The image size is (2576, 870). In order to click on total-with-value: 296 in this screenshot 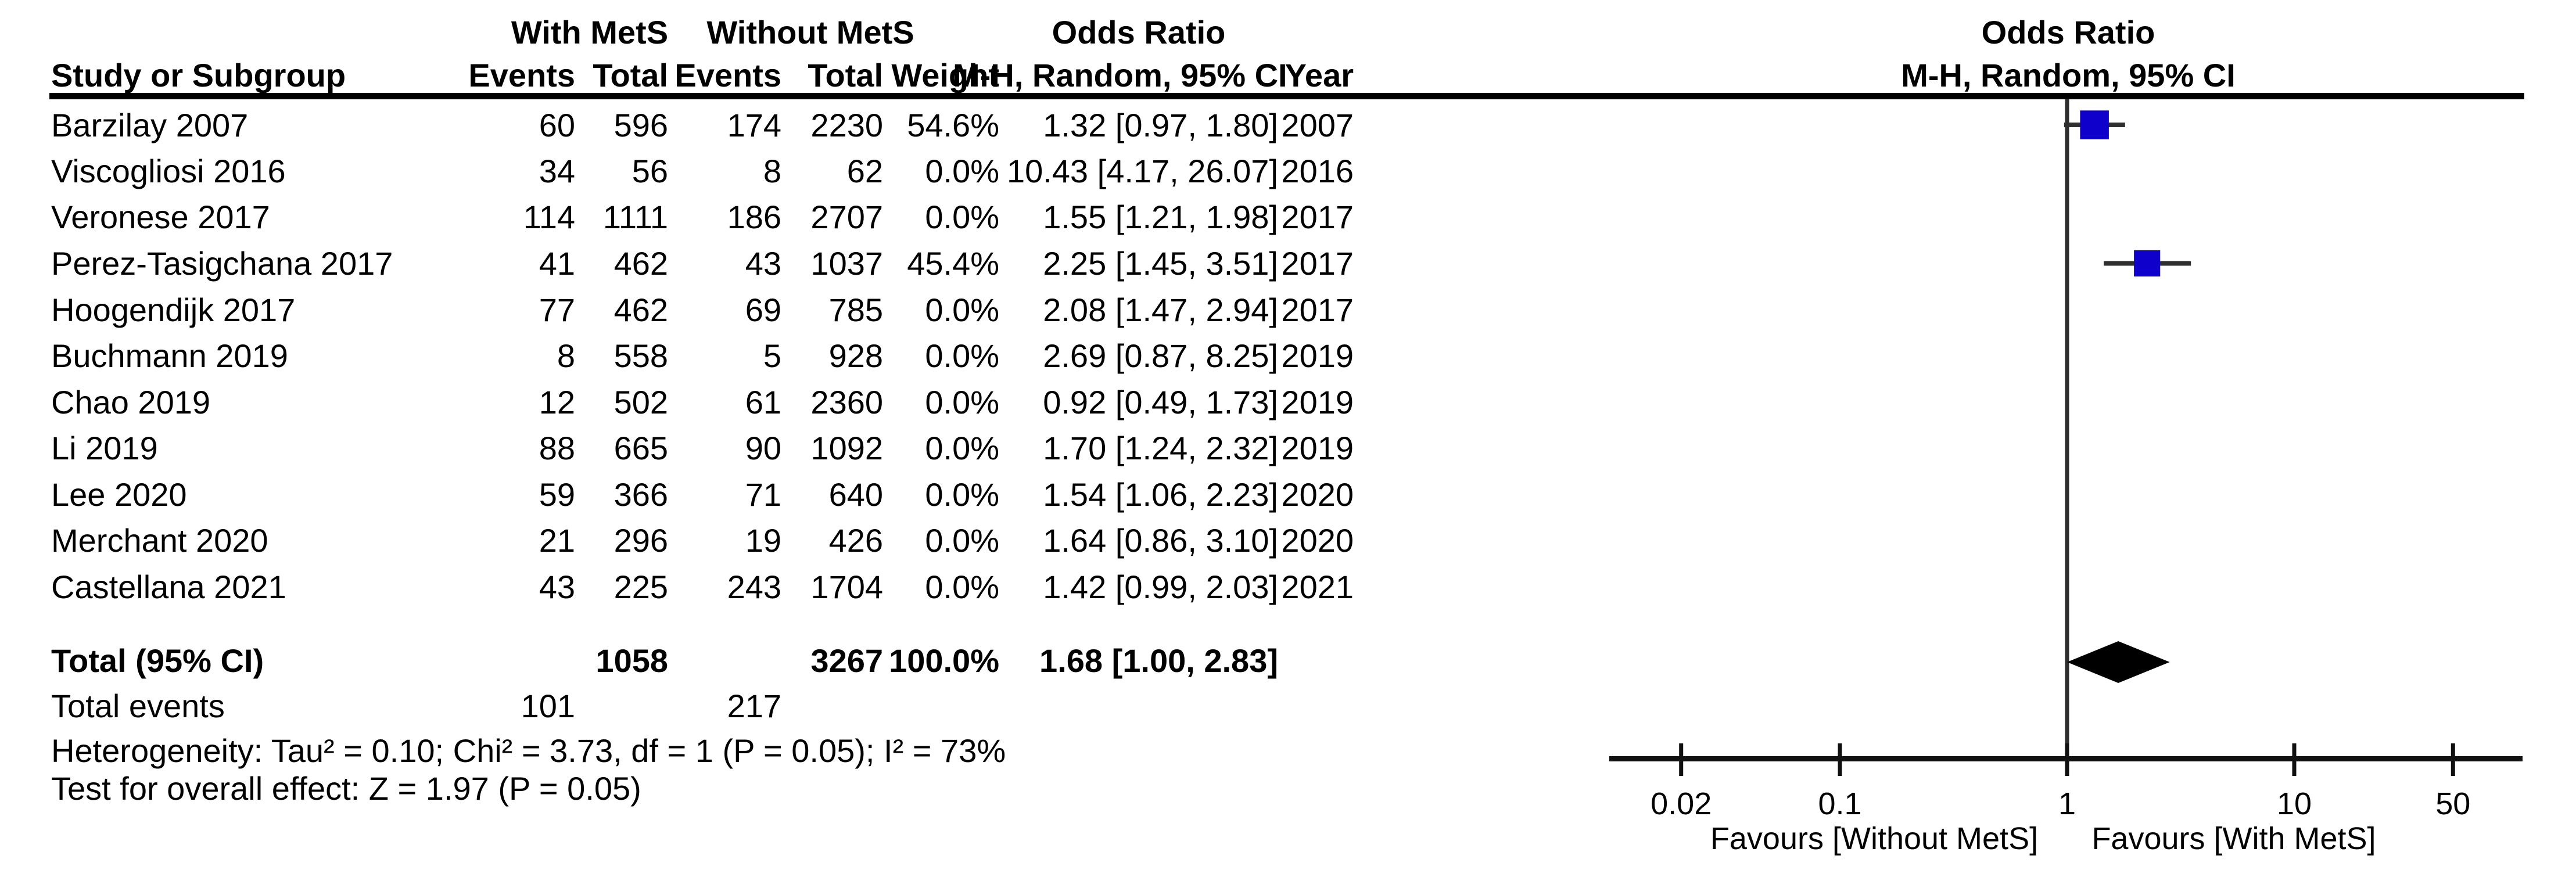, I will do `click(641, 540)`.